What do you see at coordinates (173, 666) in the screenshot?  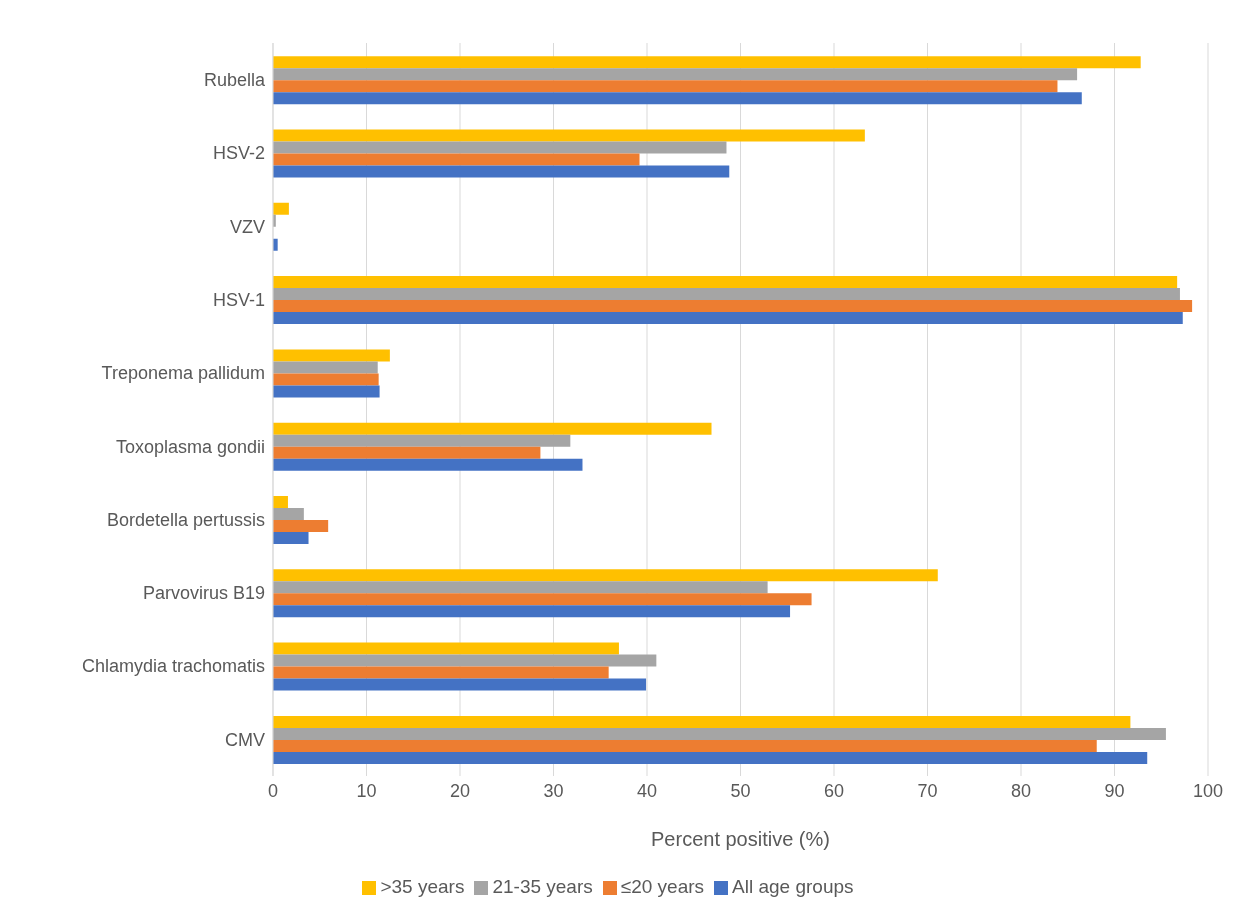 I see `y-tick-label: Chlamydia trachomatis` at bounding box center [173, 666].